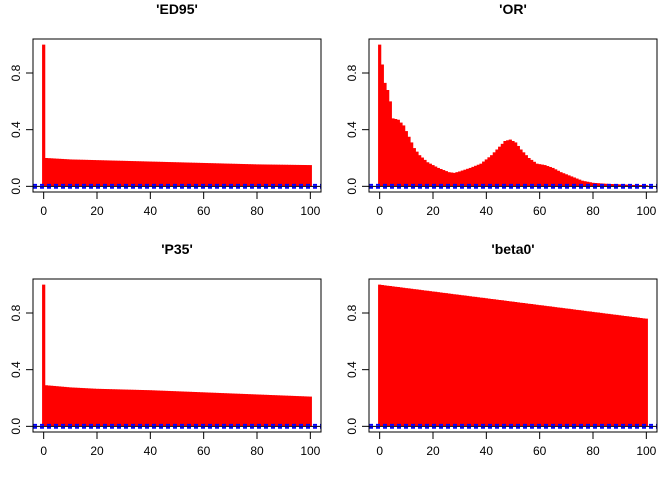 The width and height of the screenshot is (672, 480). Describe the element at coordinates (513, 9) in the screenshot. I see `panel-title: 'OR'` at that location.